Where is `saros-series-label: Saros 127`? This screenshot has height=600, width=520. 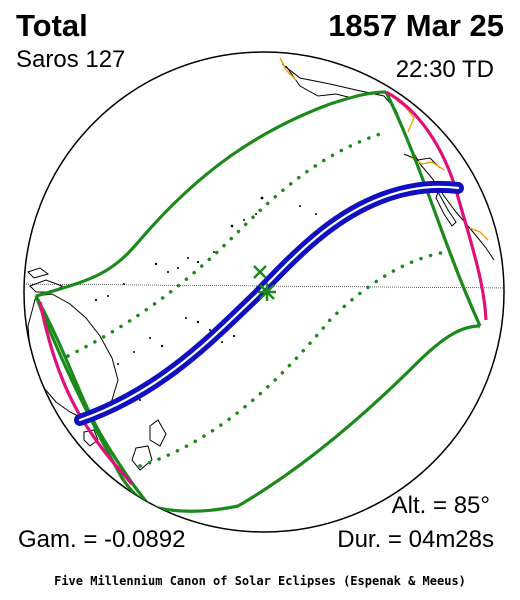 saros-series-label: Saros 127 is located at coordinates (71, 59).